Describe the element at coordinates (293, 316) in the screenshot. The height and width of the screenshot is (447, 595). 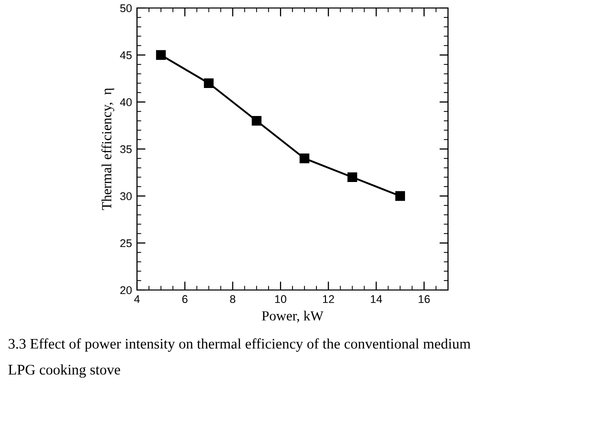
I see `x-axis-title: Power, kW` at that location.